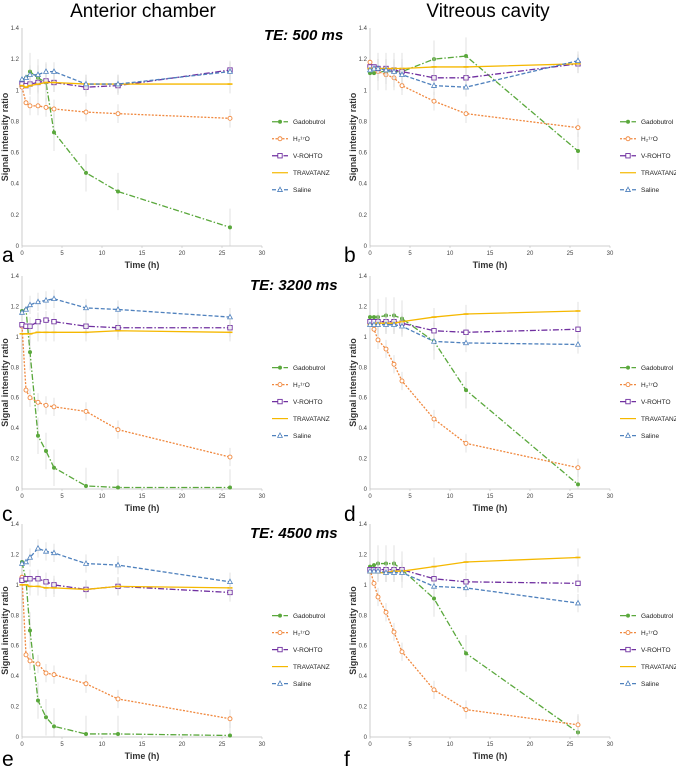 This screenshot has width=676, height=769. I want to click on legend-label: Saline, so click(302, 684).